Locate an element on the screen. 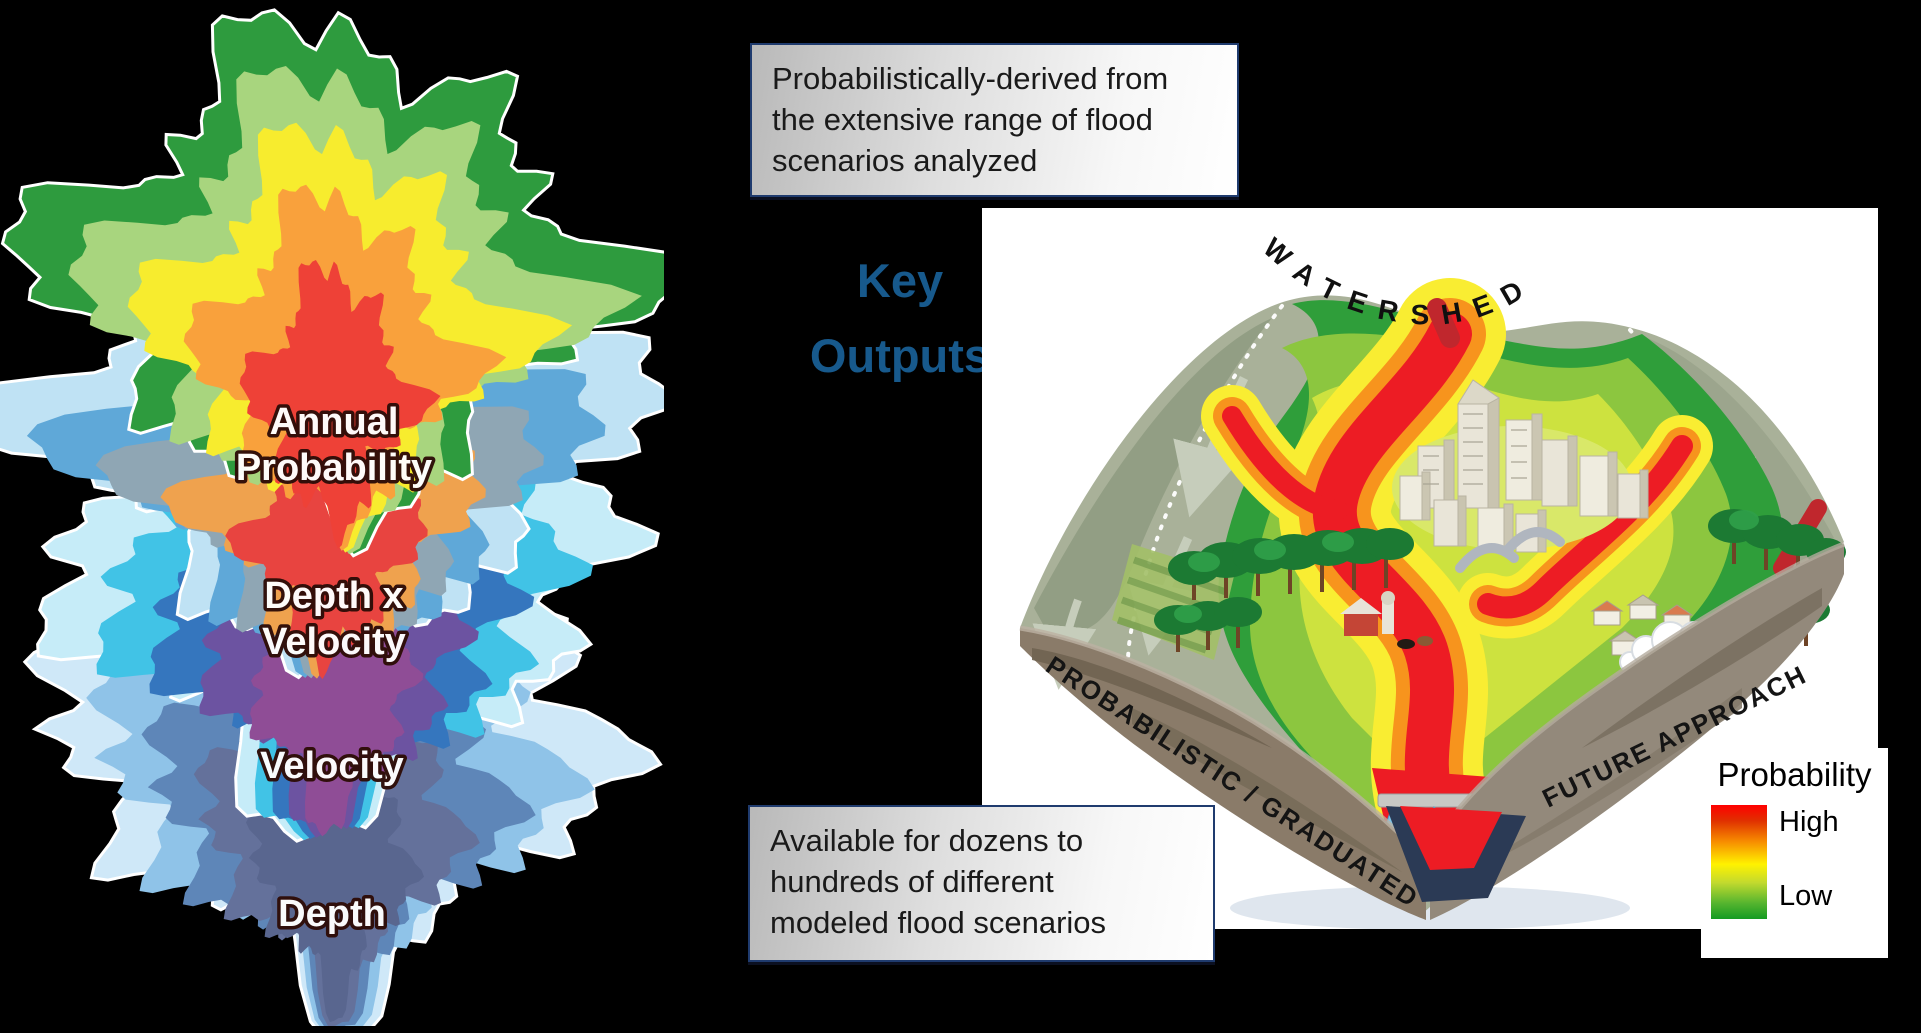 The height and width of the screenshot is (1033, 1921). probability-legend: Probability High Low is located at coordinates (1794, 853).